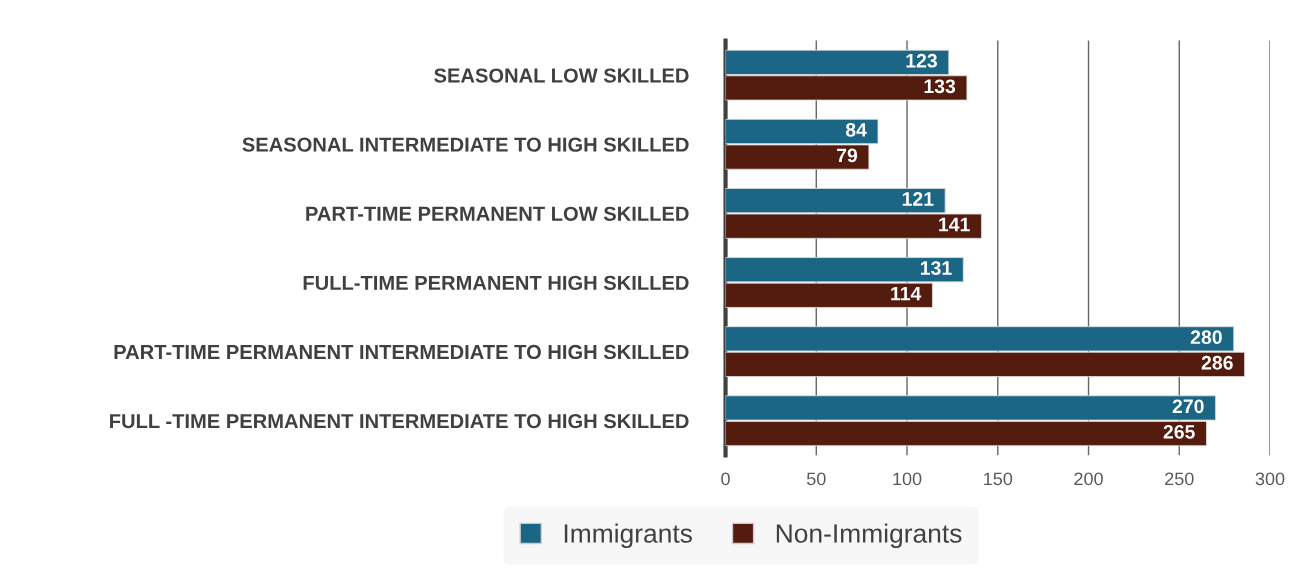 Image resolution: width=1312 pixels, height=580 pixels. Describe the element at coordinates (401, 352) in the screenshot. I see `y-tick-label: PART-TIME PERMANENT INTERMEDIATE TO HIGH SKILLED` at that location.